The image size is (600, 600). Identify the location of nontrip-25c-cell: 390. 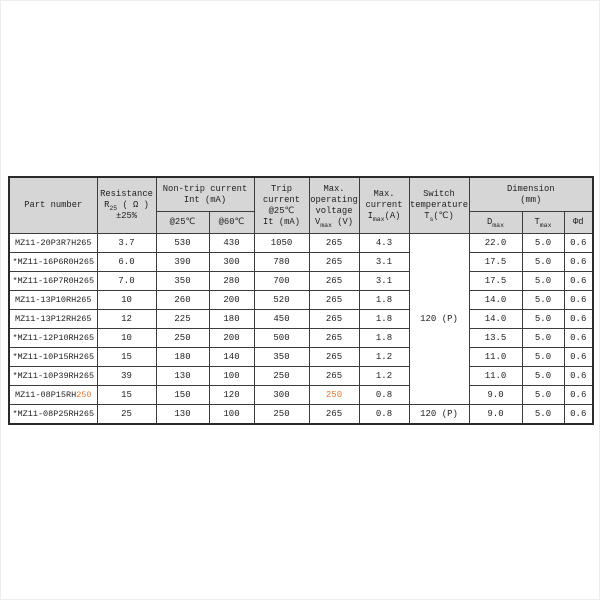
(182, 262).